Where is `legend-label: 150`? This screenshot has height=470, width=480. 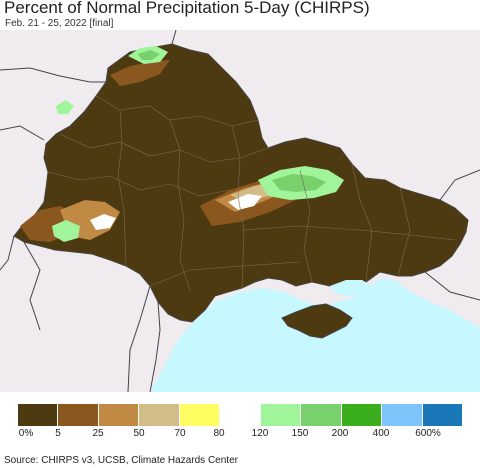 legend-label: 150 is located at coordinates (300, 433).